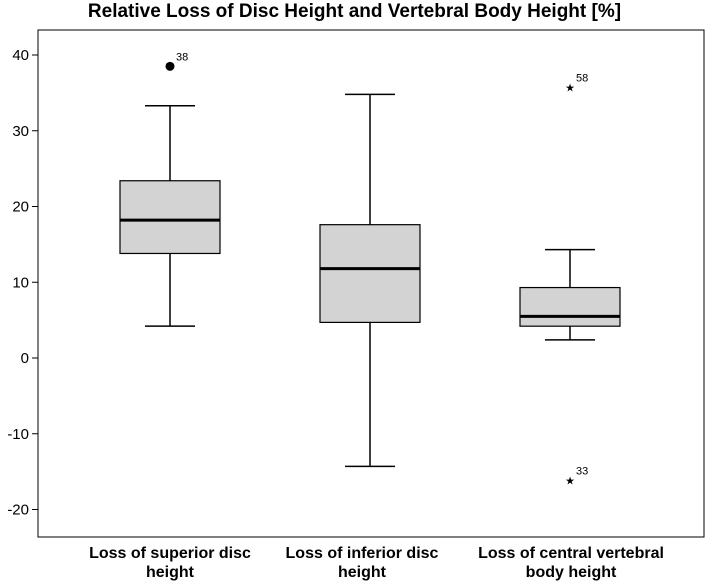  I want to click on outlier-label: 38, so click(182, 57).